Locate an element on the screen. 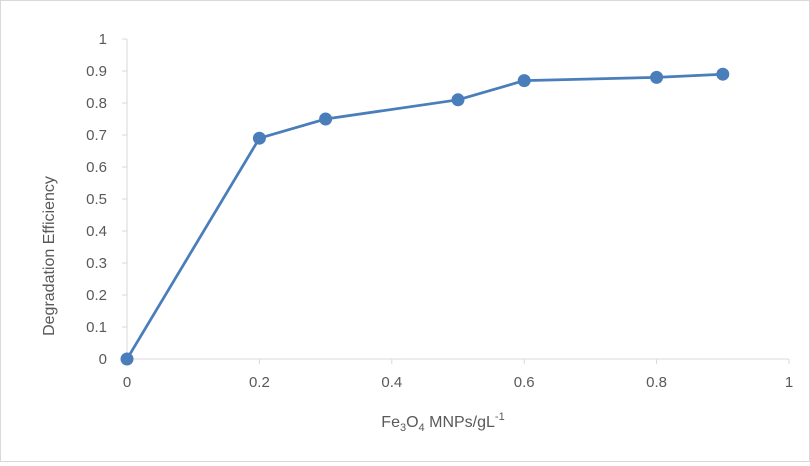 The width and height of the screenshot is (810, 466). x-axis-label-sup: -1 is located at coordinates (500, 417).